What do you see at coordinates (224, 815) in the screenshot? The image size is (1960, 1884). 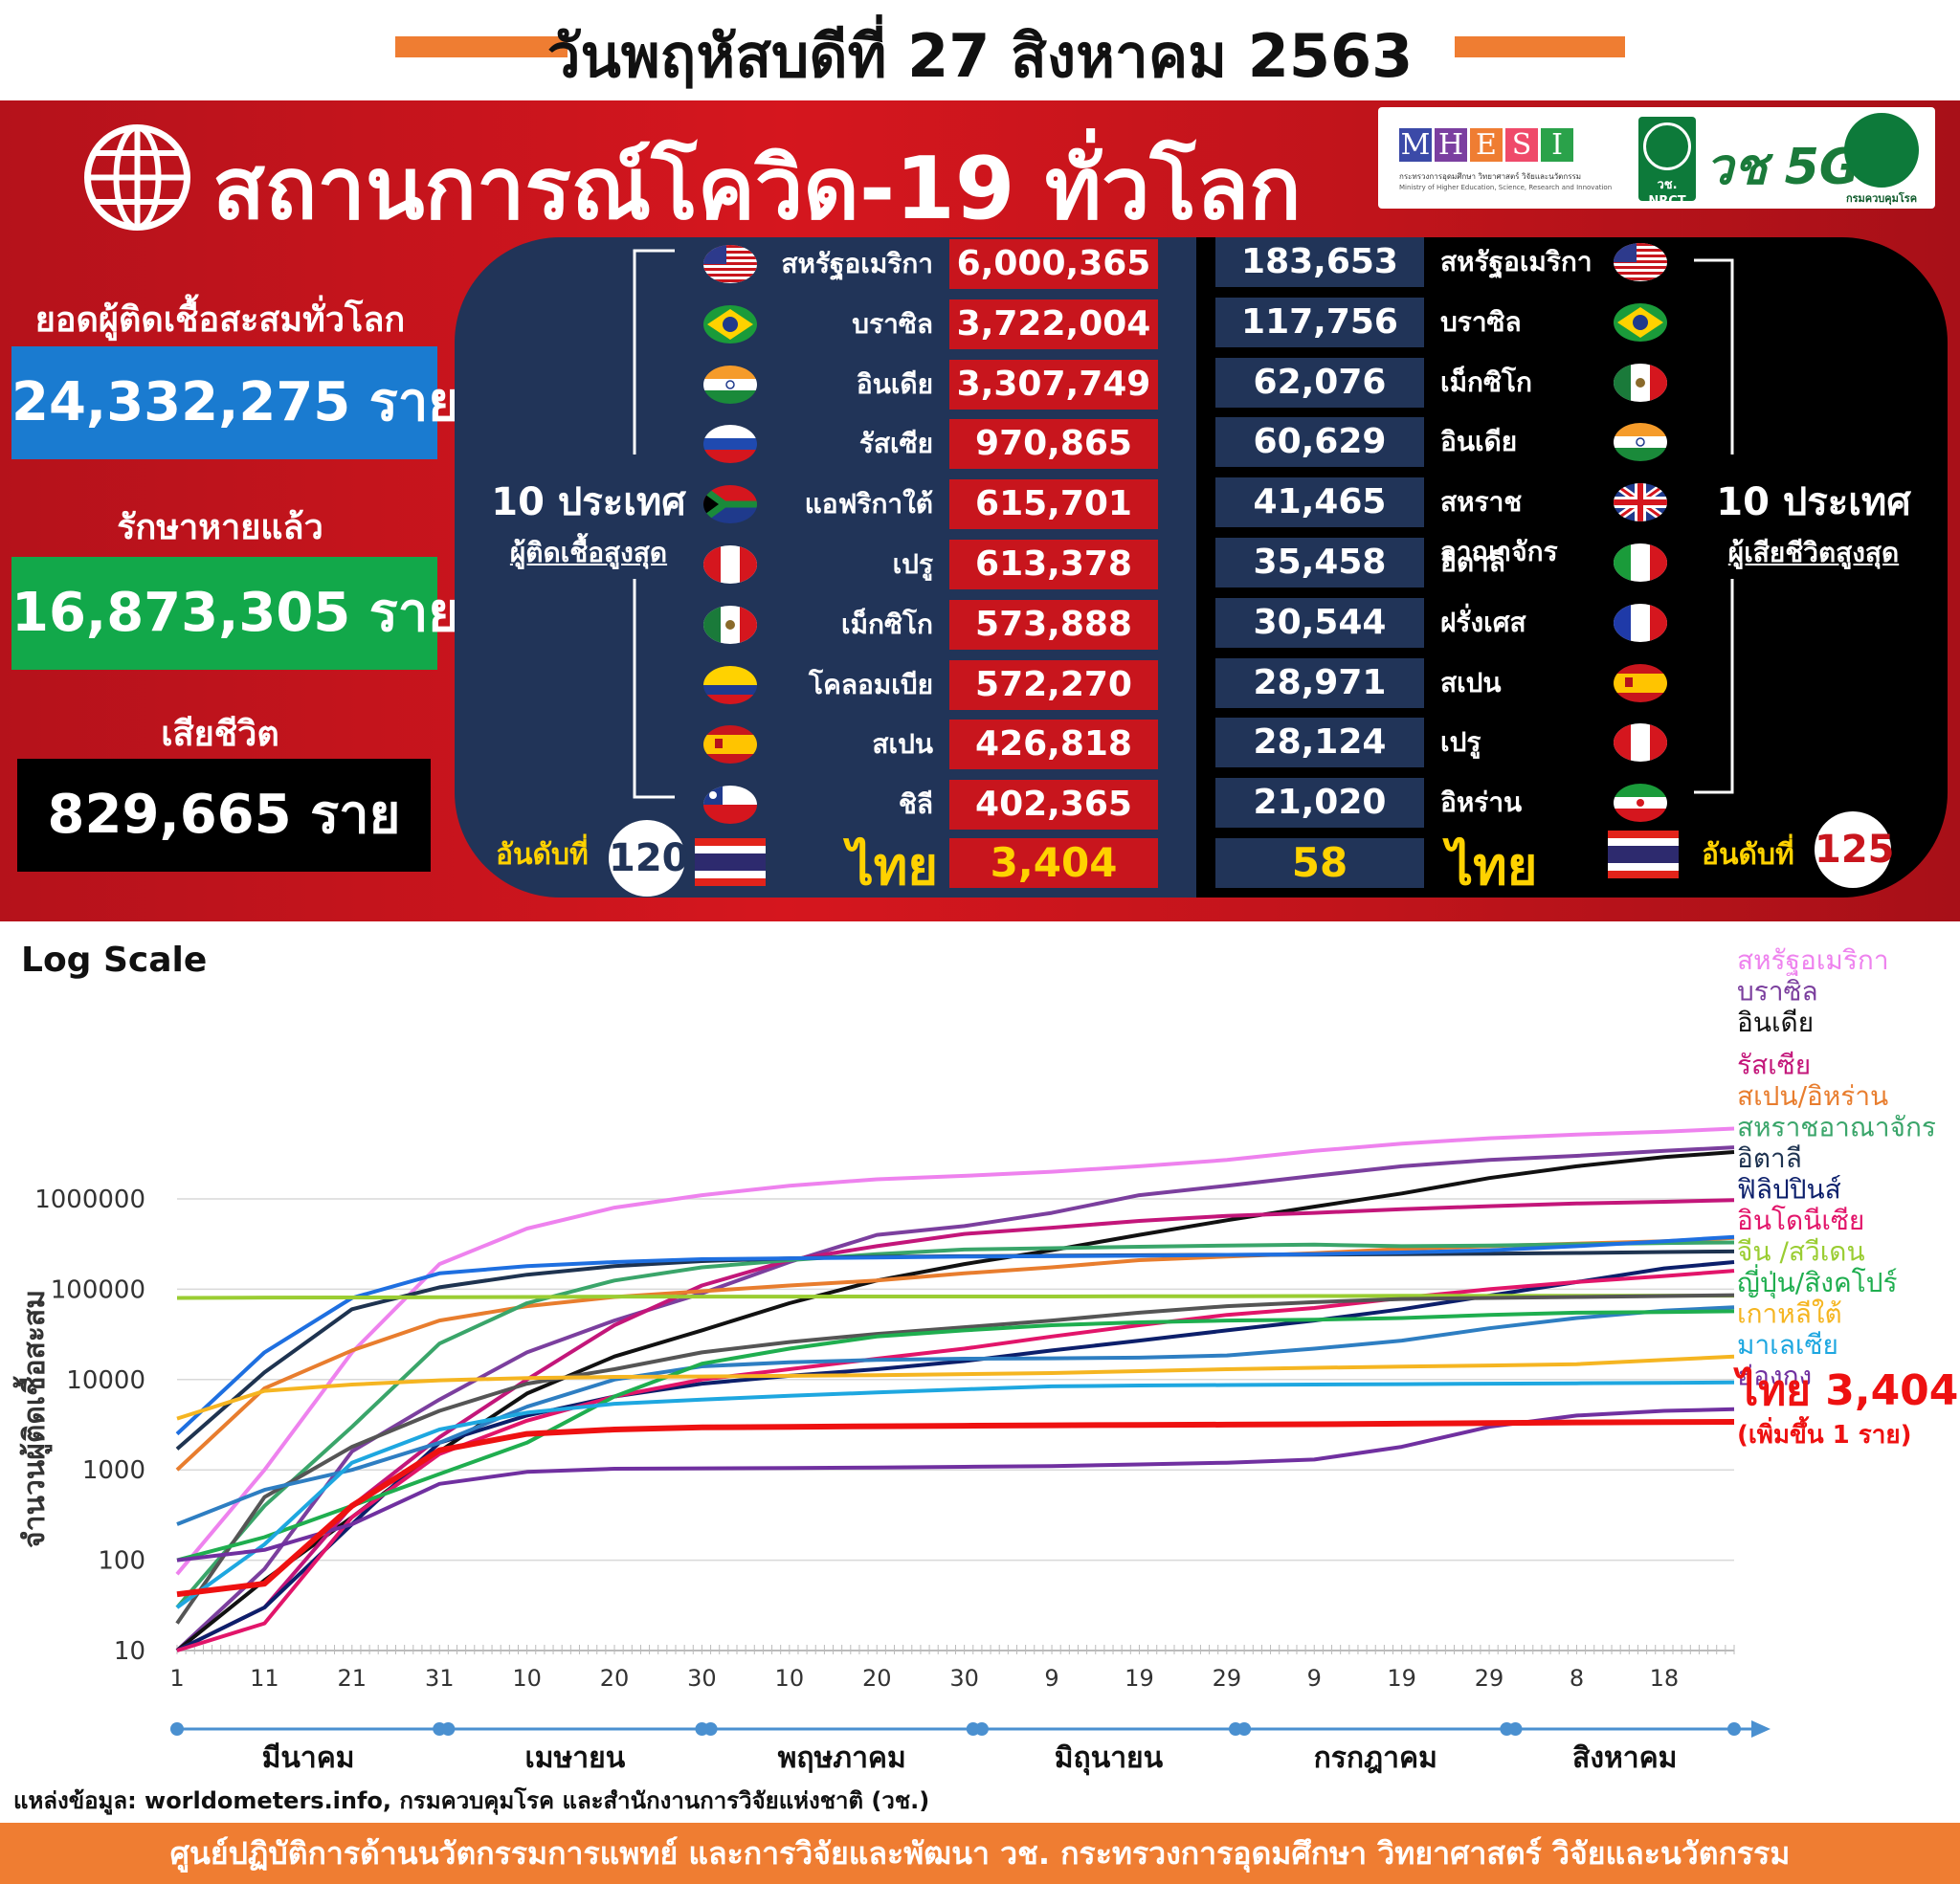 I see `deaths-value: 829,665 ราย` at bounding box center [224, 815].